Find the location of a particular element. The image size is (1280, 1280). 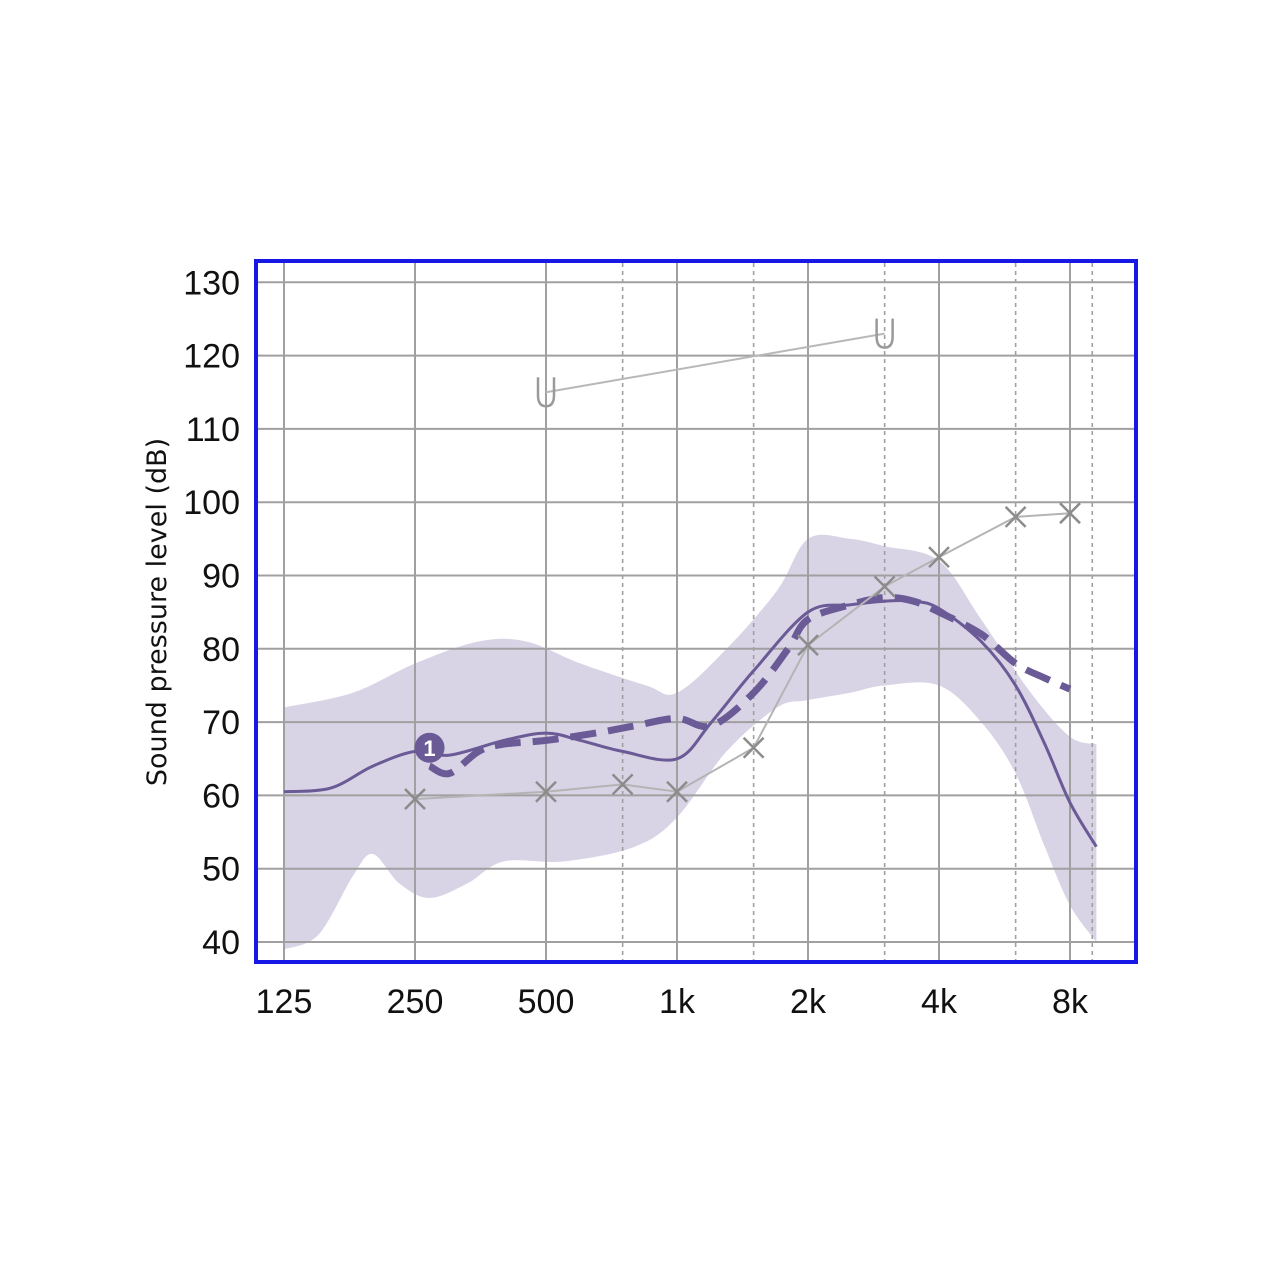

annotation-circle is located at coordinates (429, 747).